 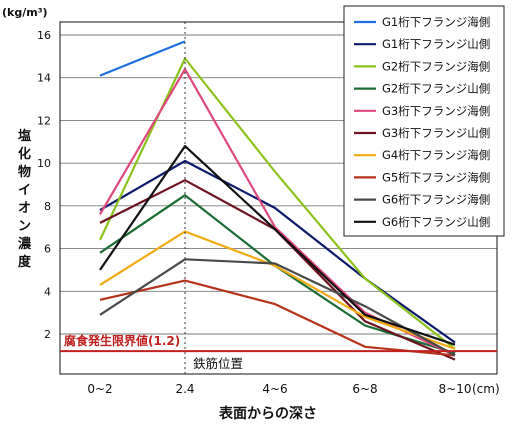 I want to click on x-tick-label: 6~8, so click(x=364, y=389).